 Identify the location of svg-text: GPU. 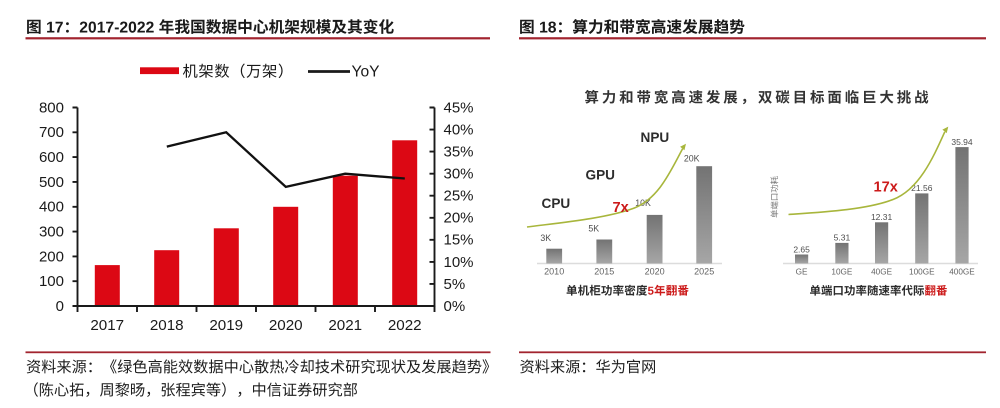
(600, 175).